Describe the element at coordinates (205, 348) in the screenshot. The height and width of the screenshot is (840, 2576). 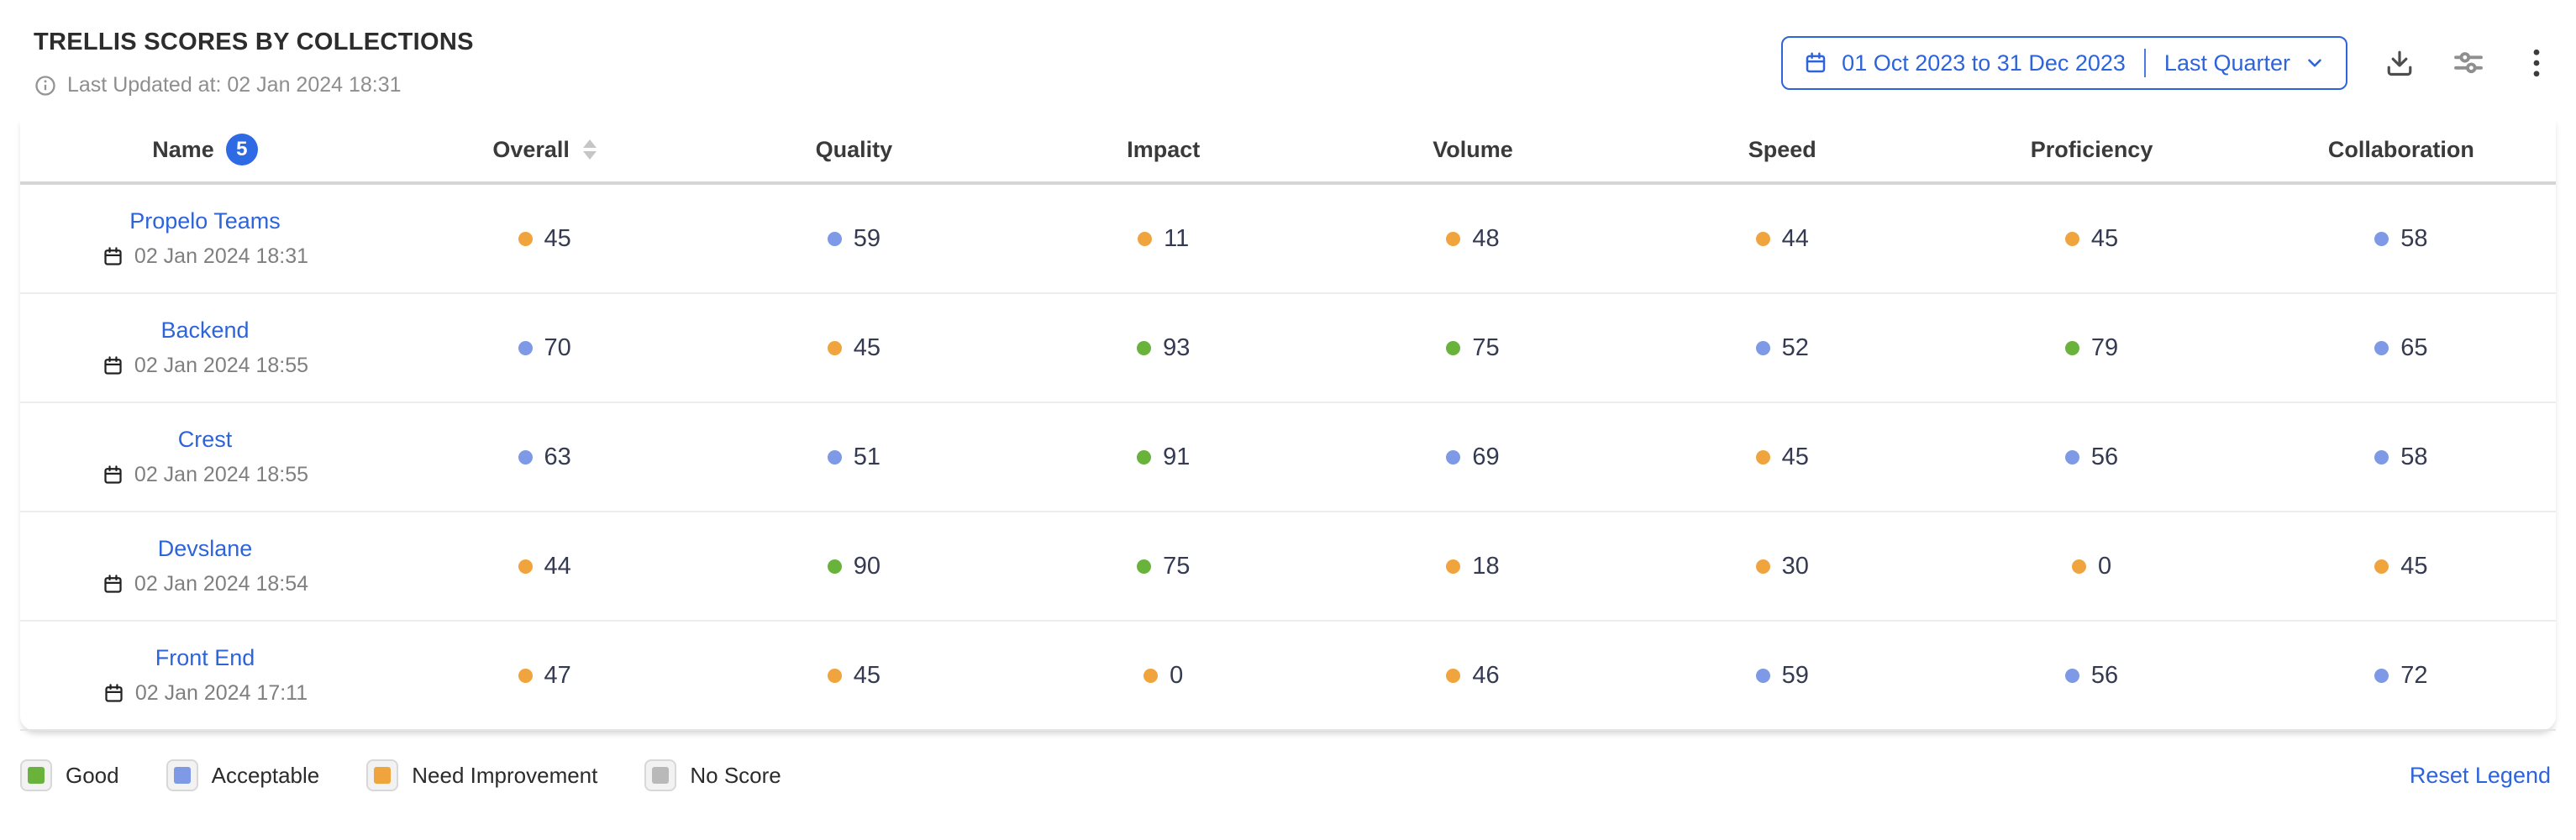
I see `name-cell: Backend 02 Jan 2024 18:55` at that location.